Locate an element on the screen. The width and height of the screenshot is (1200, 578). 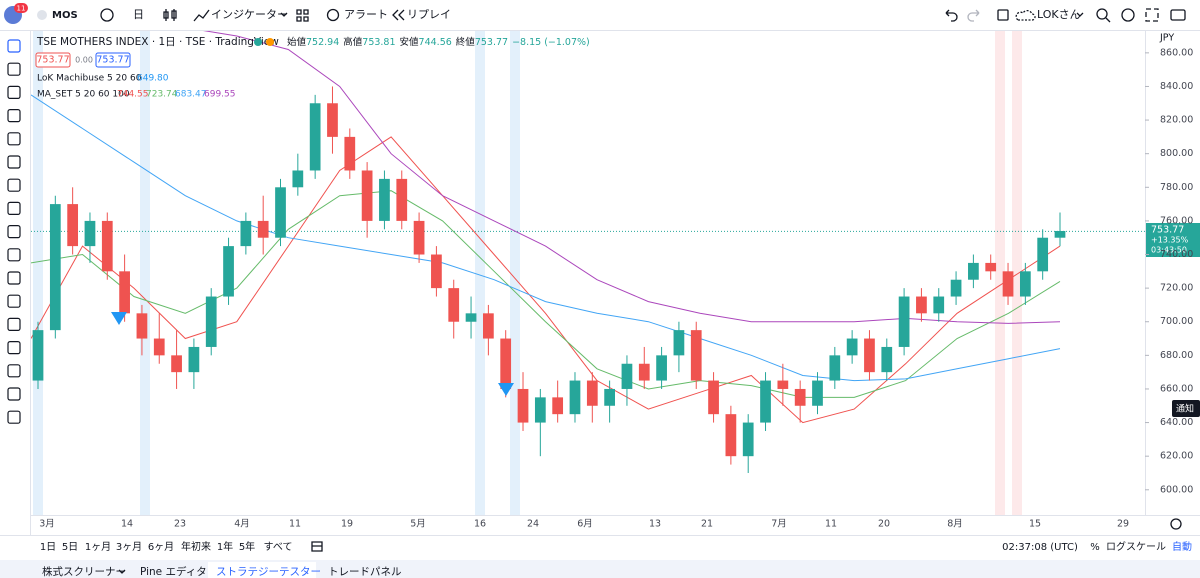
symbol: MOS is located at coordinates (65, 15).